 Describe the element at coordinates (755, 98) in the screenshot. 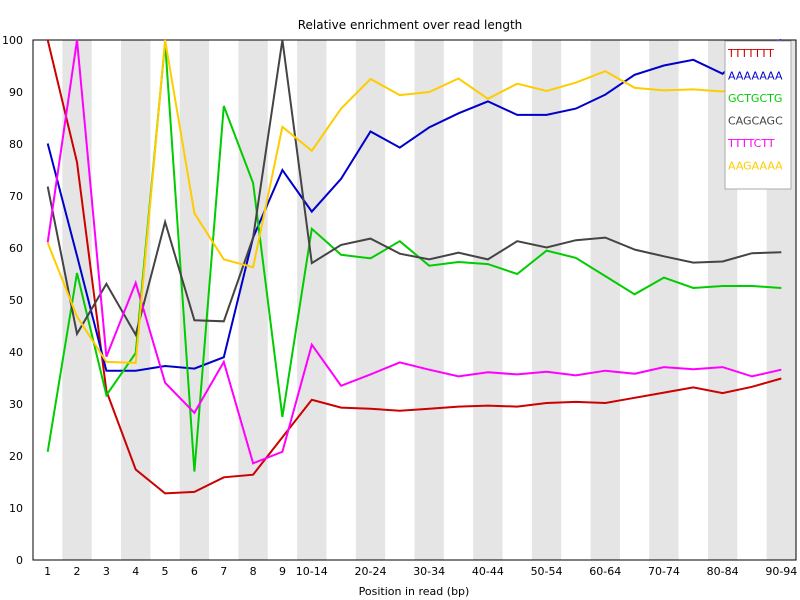

I see `legend-entry: GCTGCTG` at that location.